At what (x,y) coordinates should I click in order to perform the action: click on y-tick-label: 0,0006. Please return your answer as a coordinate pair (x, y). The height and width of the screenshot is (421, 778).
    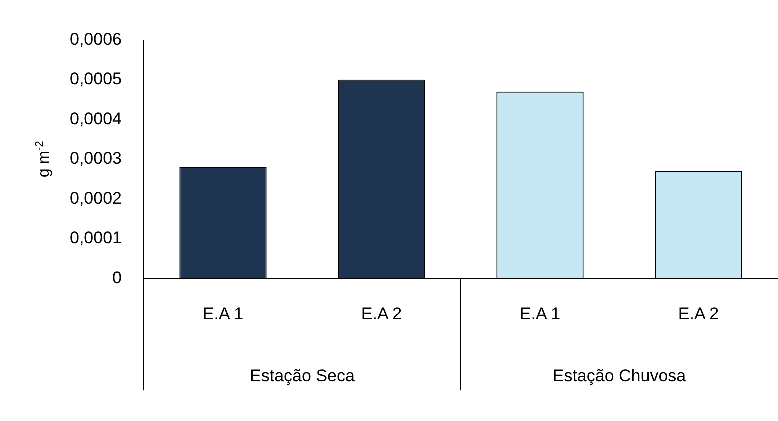
    Looking at the image, I should click on (96, 39).